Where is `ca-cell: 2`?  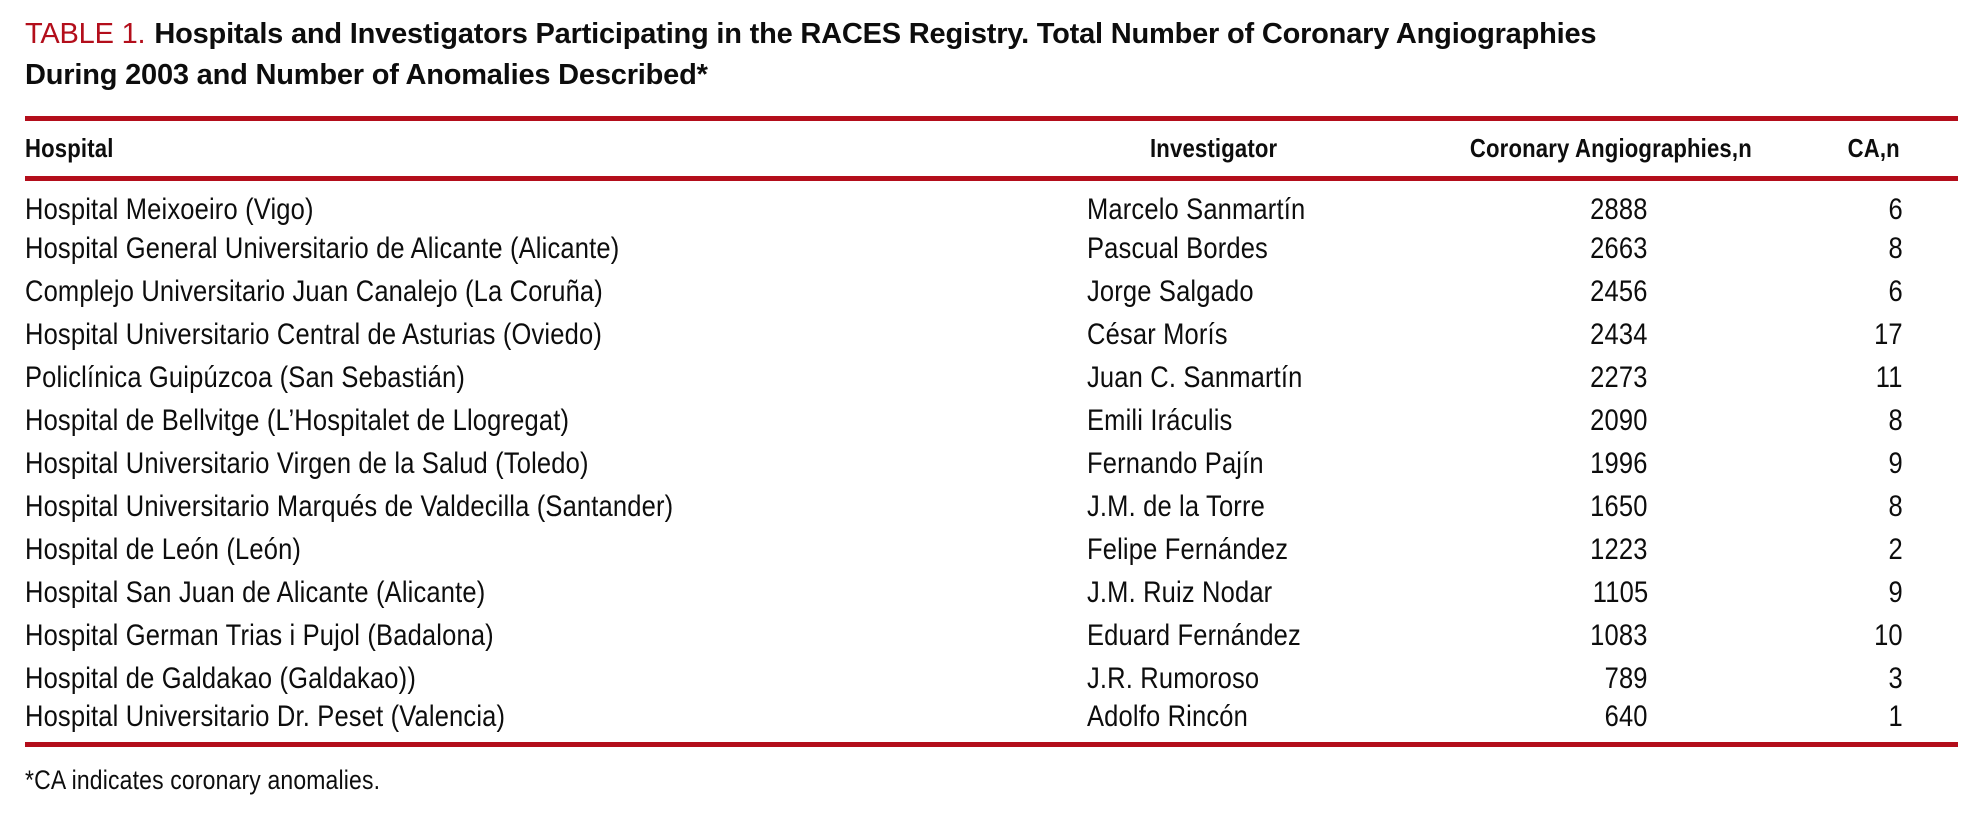
ca-cell: 2 is located at coordinates (1866, 549).